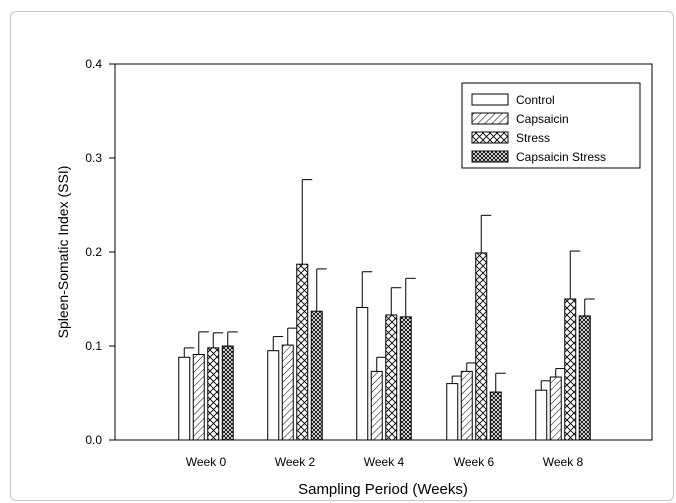 Image resolution: width=676 pixels, height=503 pixels. I want to click on x-tick-label: Week 8, so click(563, 462).